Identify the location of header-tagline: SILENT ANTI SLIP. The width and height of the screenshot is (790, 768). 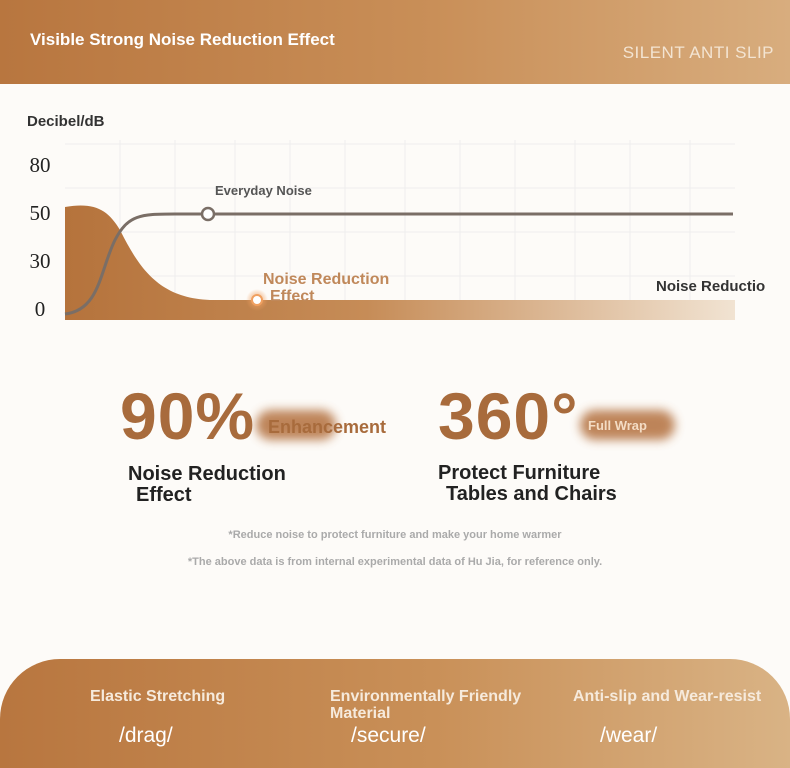
(698, 52).